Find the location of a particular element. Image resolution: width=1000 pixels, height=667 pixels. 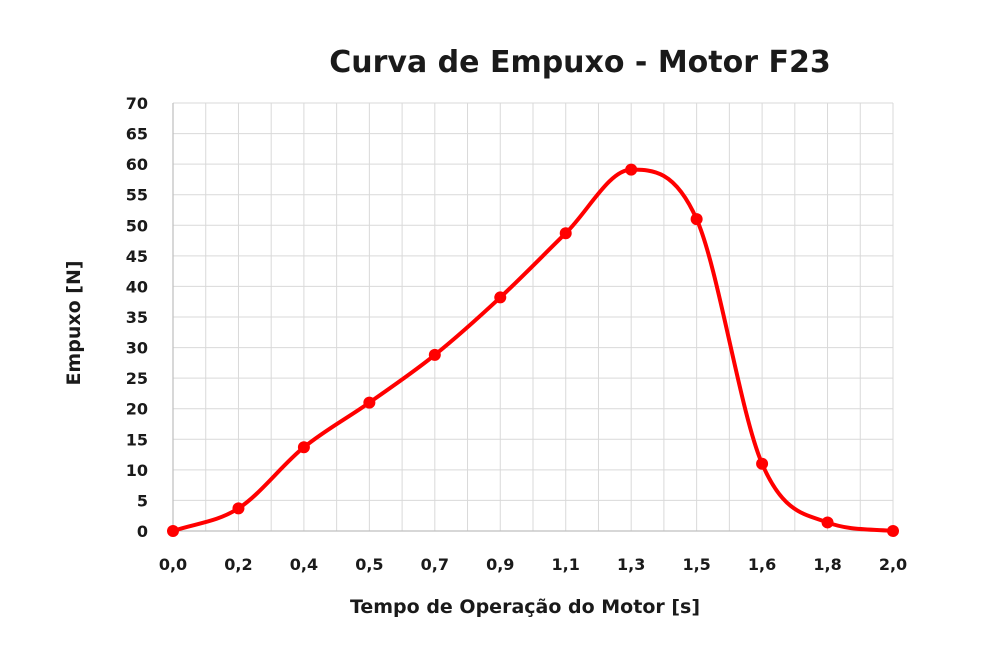

y-tick-label: 20 is located at coordinates (137, 409).